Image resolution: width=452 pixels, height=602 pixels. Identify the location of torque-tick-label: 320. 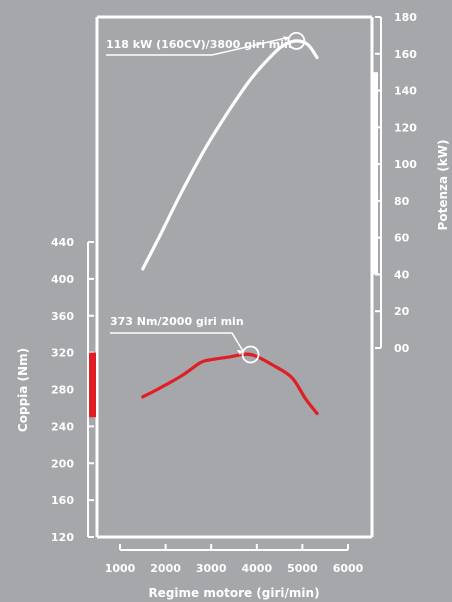
(62, 353).